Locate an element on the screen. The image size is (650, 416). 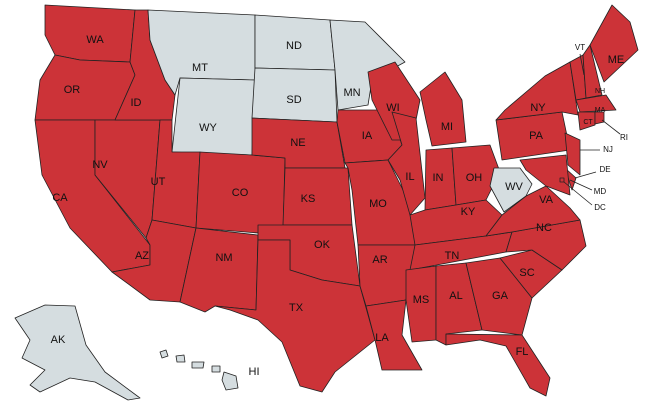
state-label-wi: WI is located at coordinates (392, 108).